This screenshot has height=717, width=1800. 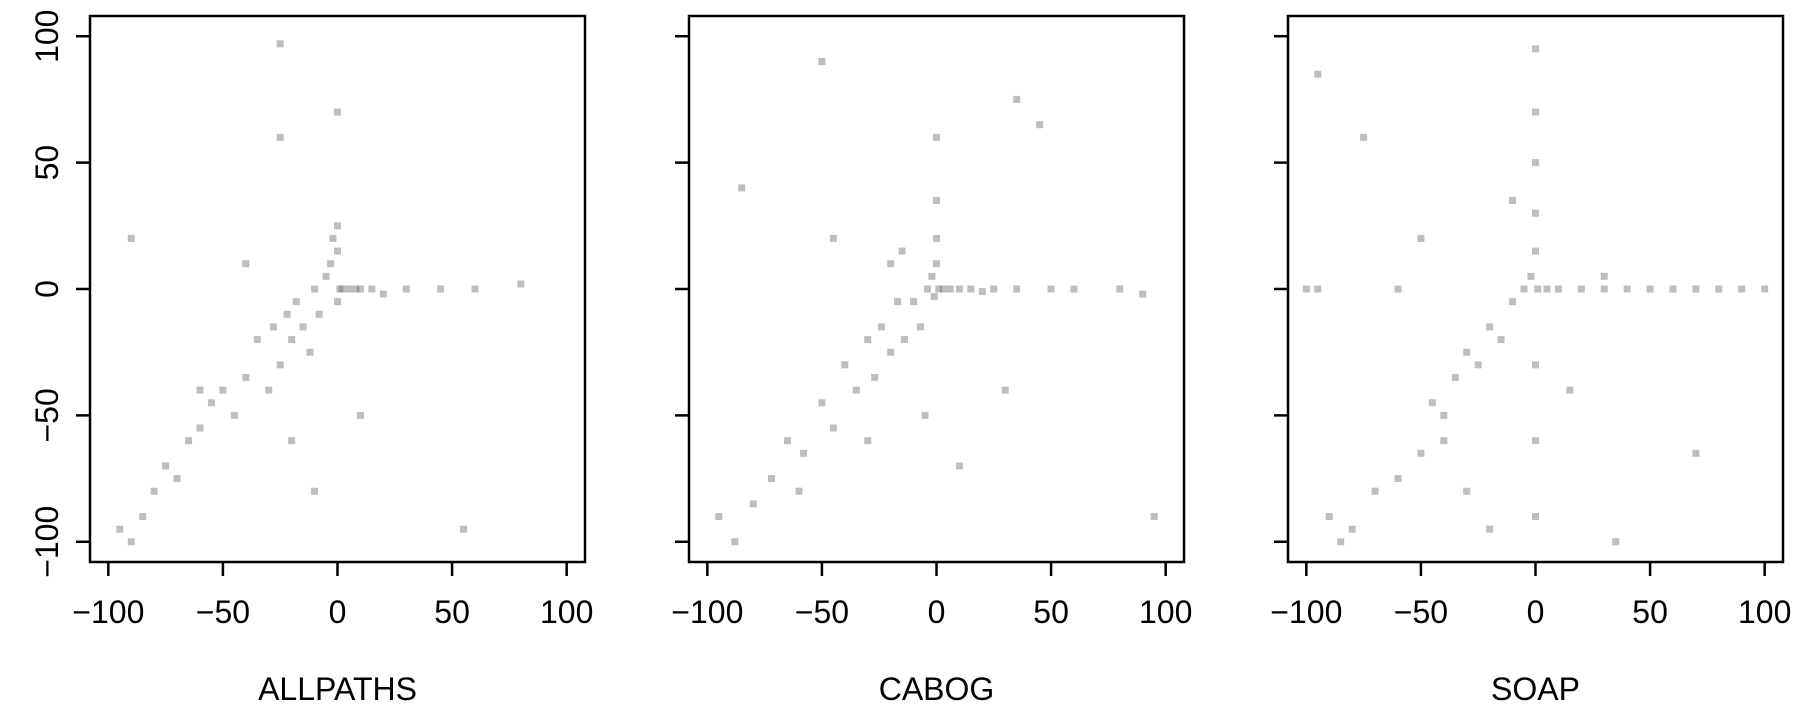 What do you see at coordinates (1535, 689) in the screenshot?
I see `x-axis-label: SOAP` at bounding box center [1535, 689].